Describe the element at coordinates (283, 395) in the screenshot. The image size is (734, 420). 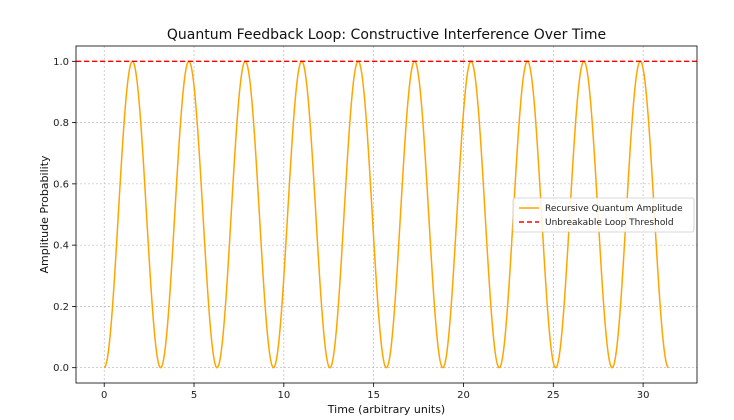
I see `x-tick-label: 10` at that location.